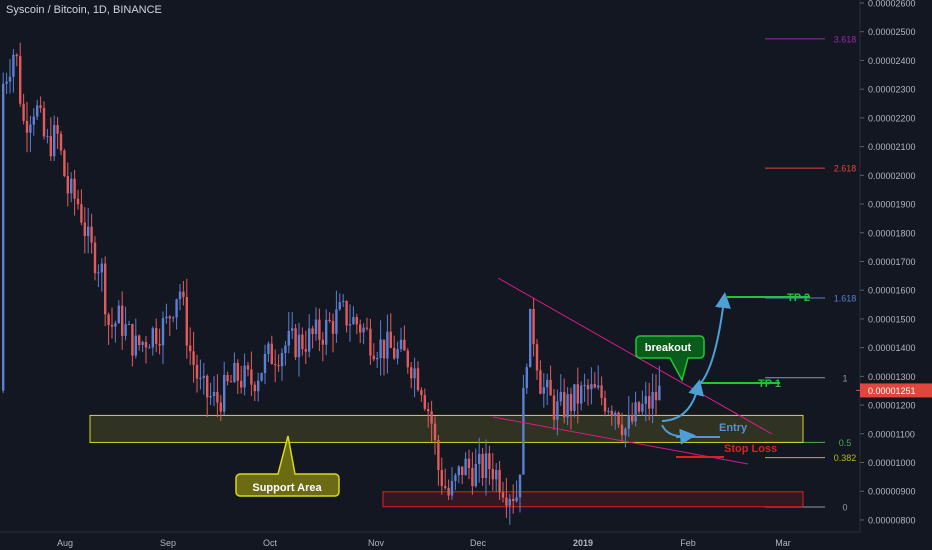  I want to click on fib-label: 2.618, so click(845, 169).